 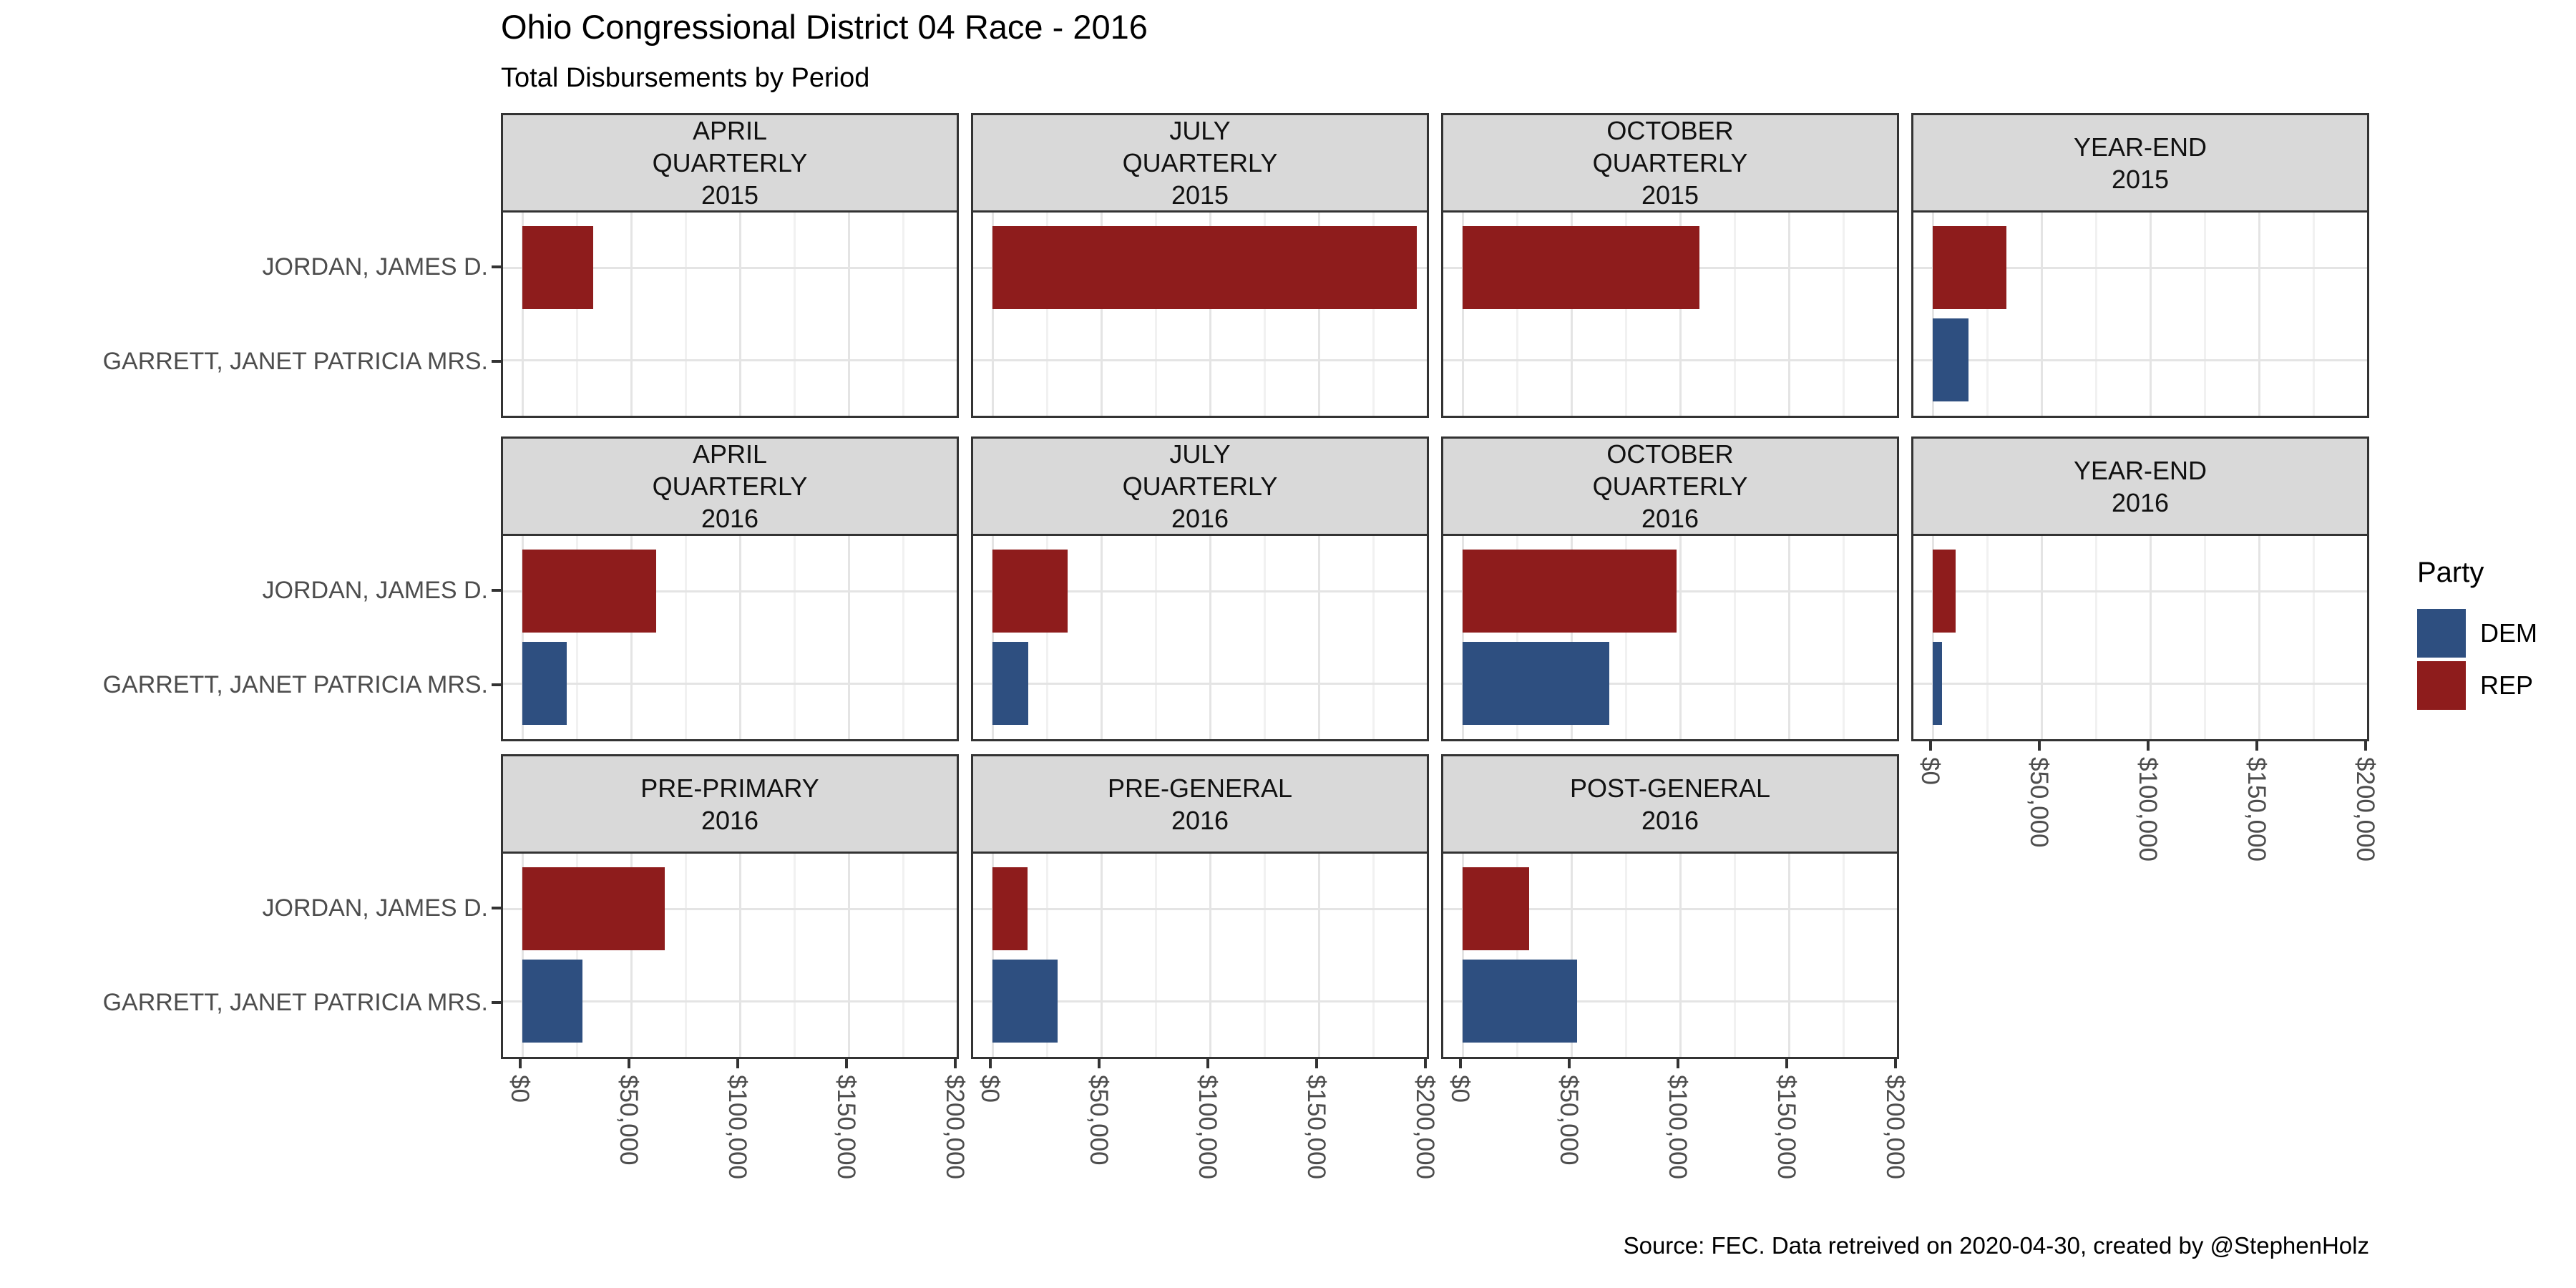 What do you see at coordinates (1200, 788) in the screenshot?
I see `facet-strip-label: PRE-GENERAL` at bounding box center [1200, 788].